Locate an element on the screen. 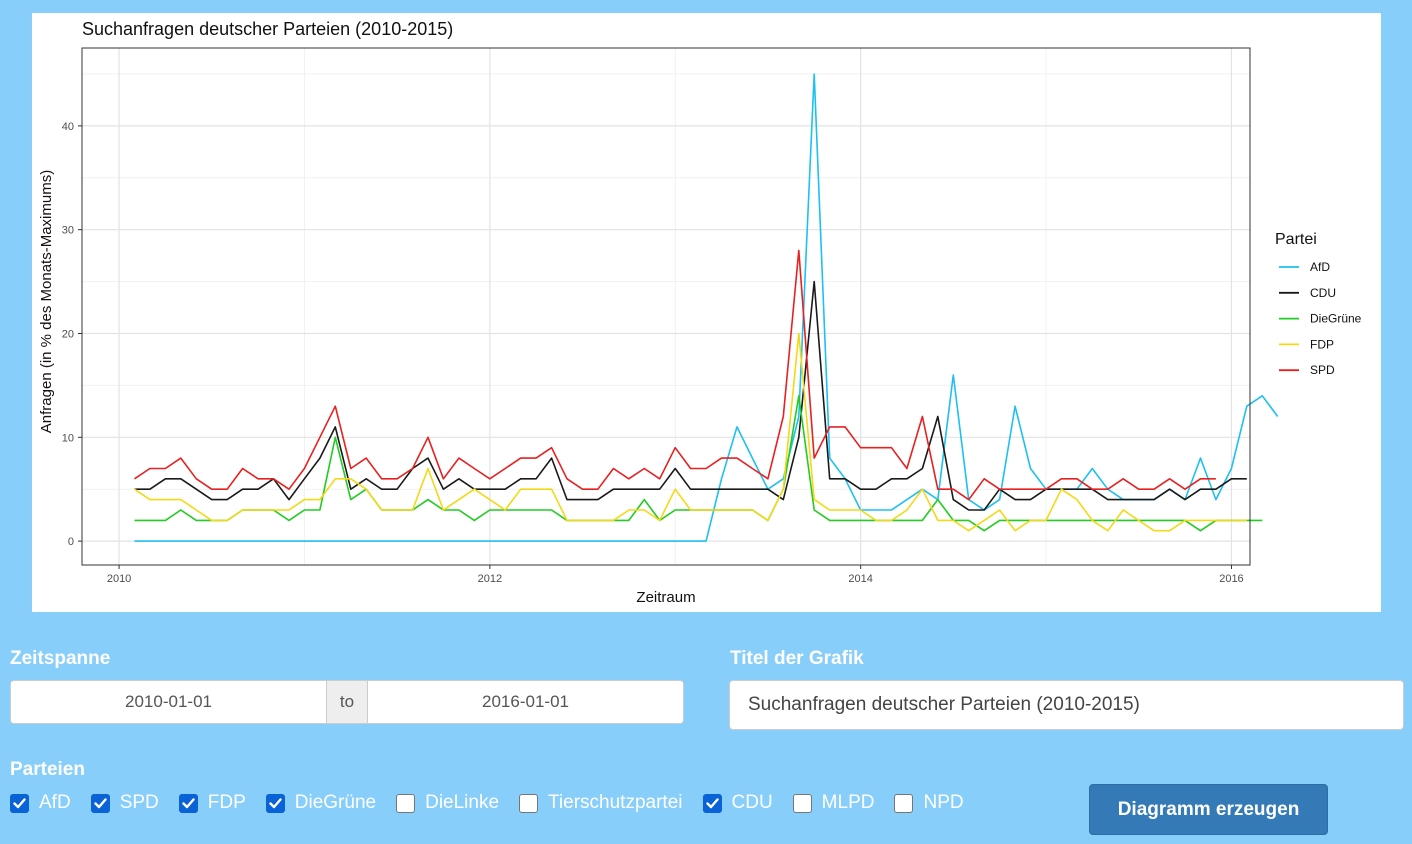 The image size is (1412, 844). party-checkbox-cdu: CDU is located at coordinates (737, 803).